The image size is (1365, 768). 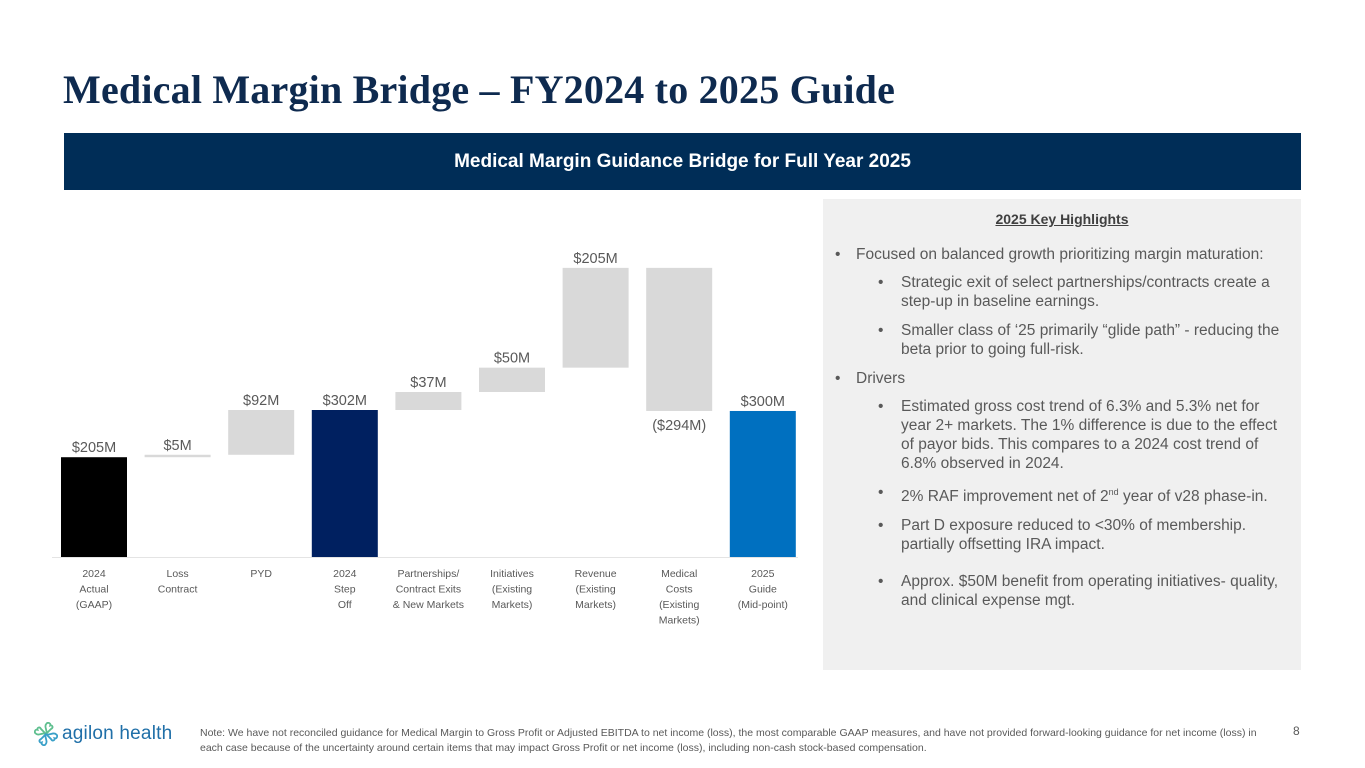 I want to click on category-label-line: Revenue, so click(x=596, y=574).